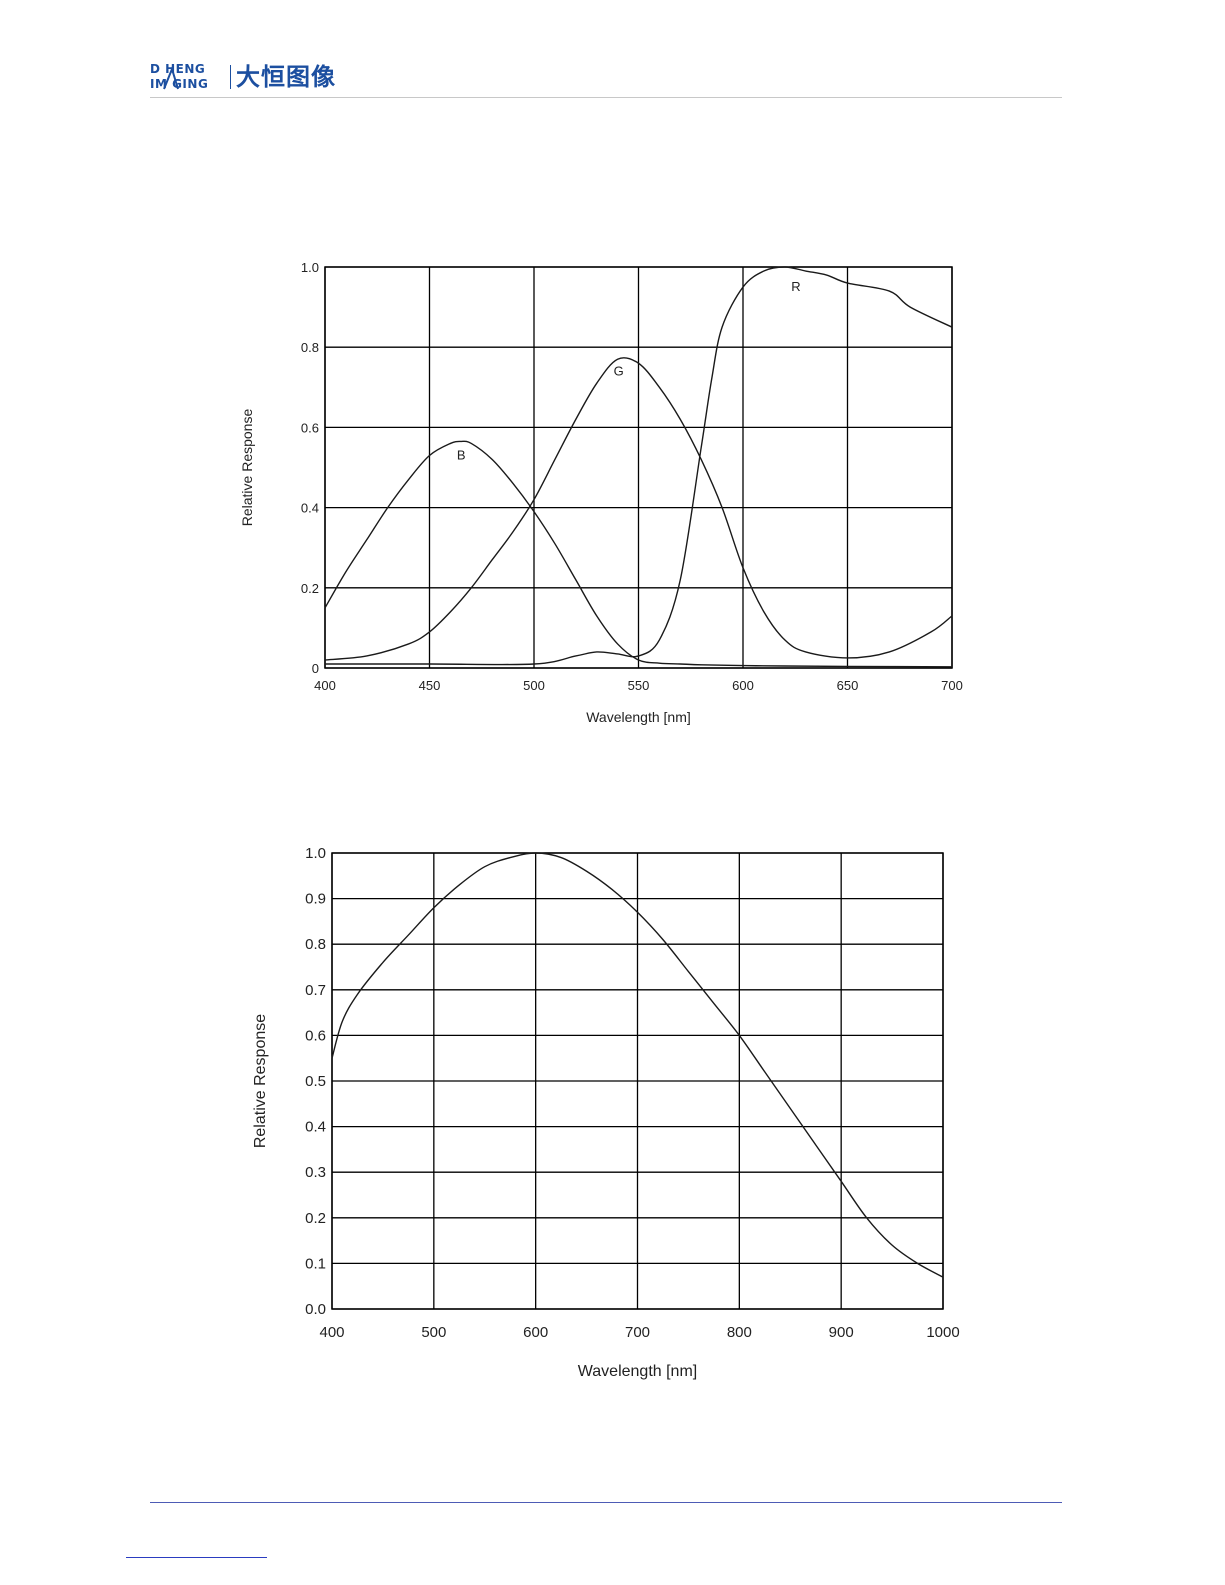  I want to click on series-line-g, so click(638, 509).